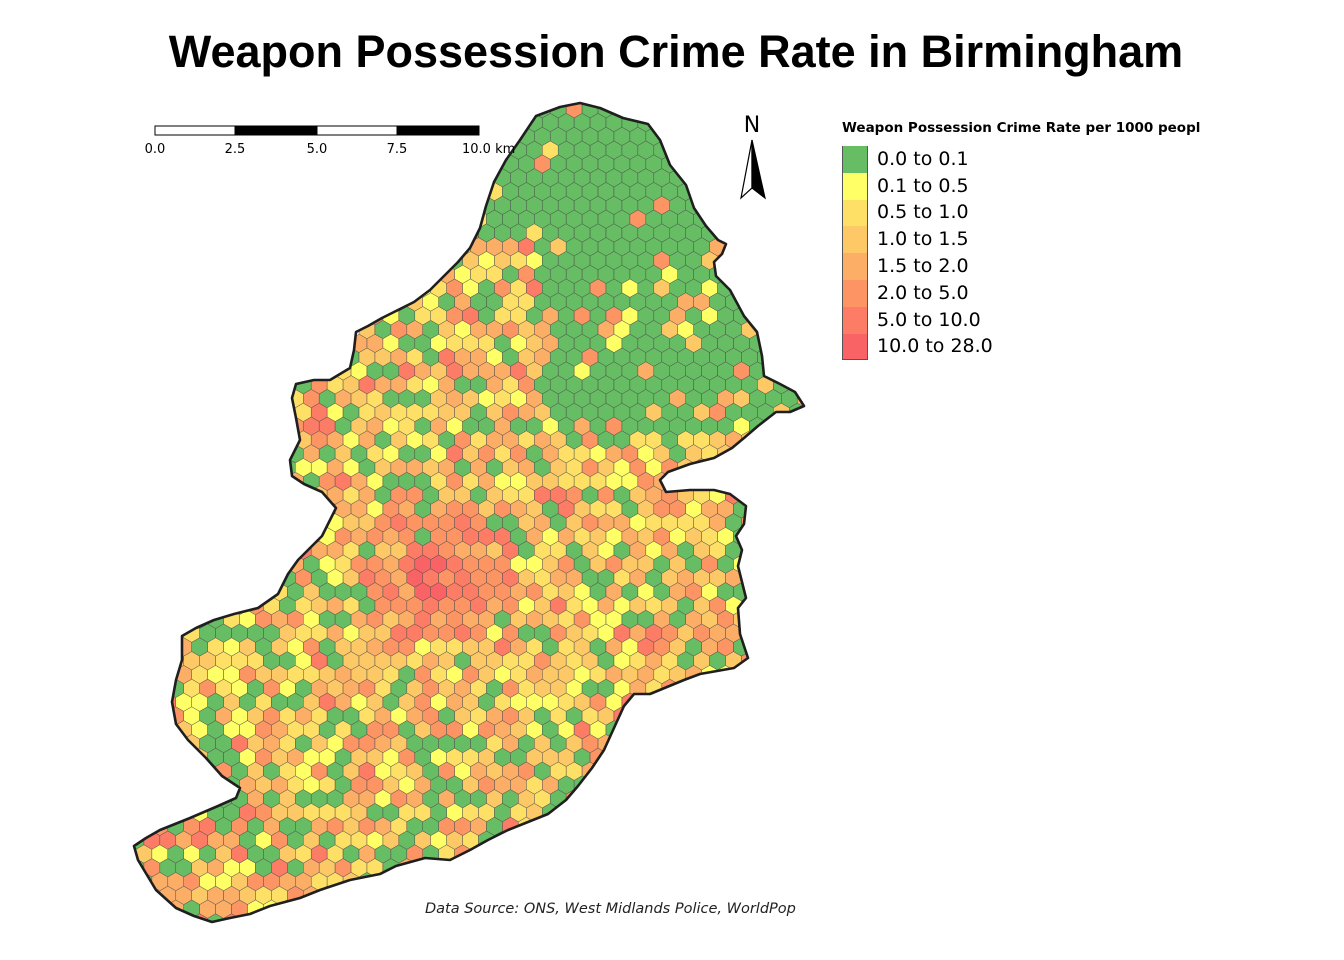 This screenshot has width=1344, height=960. I want to click on legend-item: 10.0 to 28.0, so click(1021, 347).